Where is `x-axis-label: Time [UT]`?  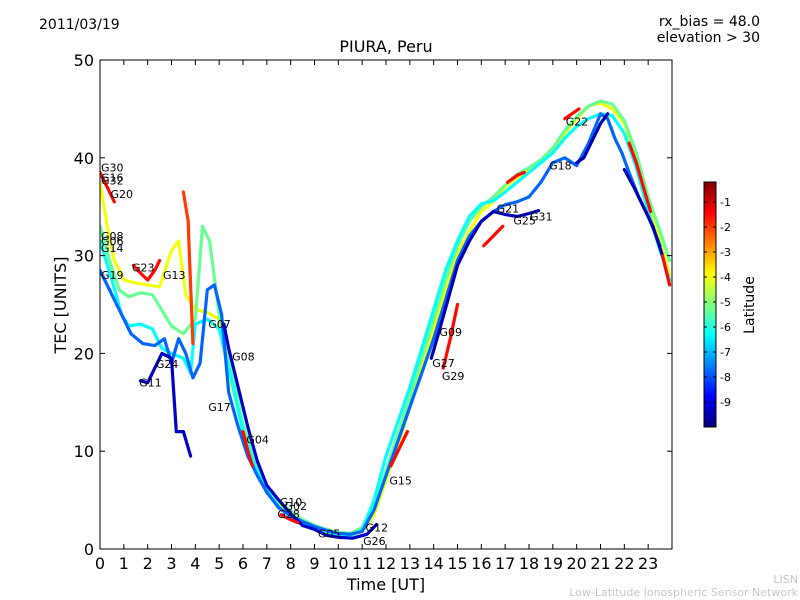
x-axis-label: Time [UT] is located at coordinates (385, 584).